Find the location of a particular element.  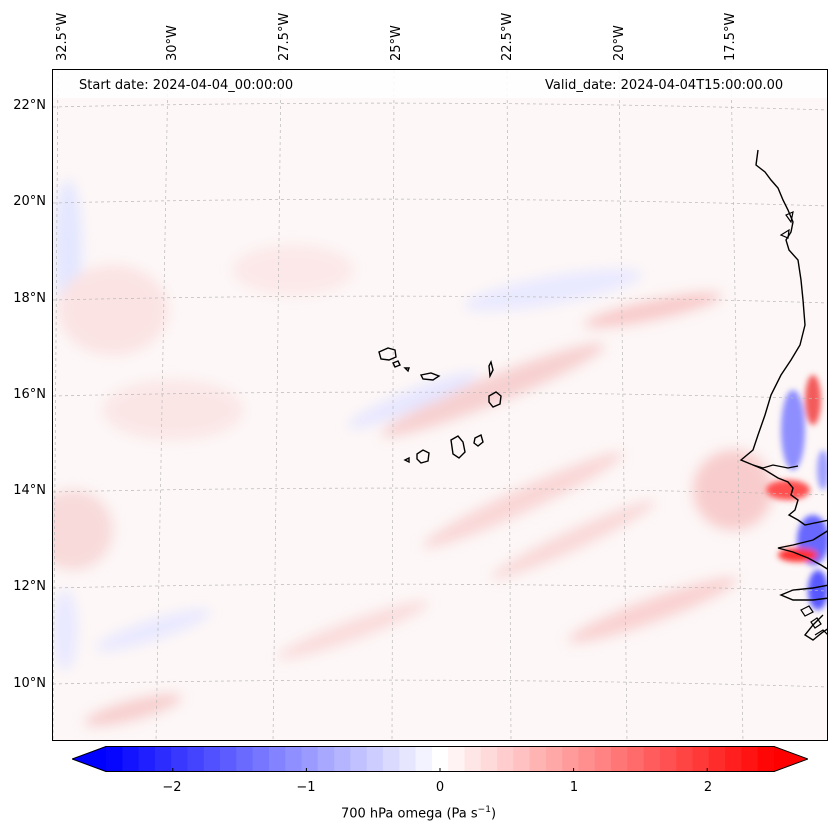

lat-label-10n: 10°N is located at coordinates (29, 683).